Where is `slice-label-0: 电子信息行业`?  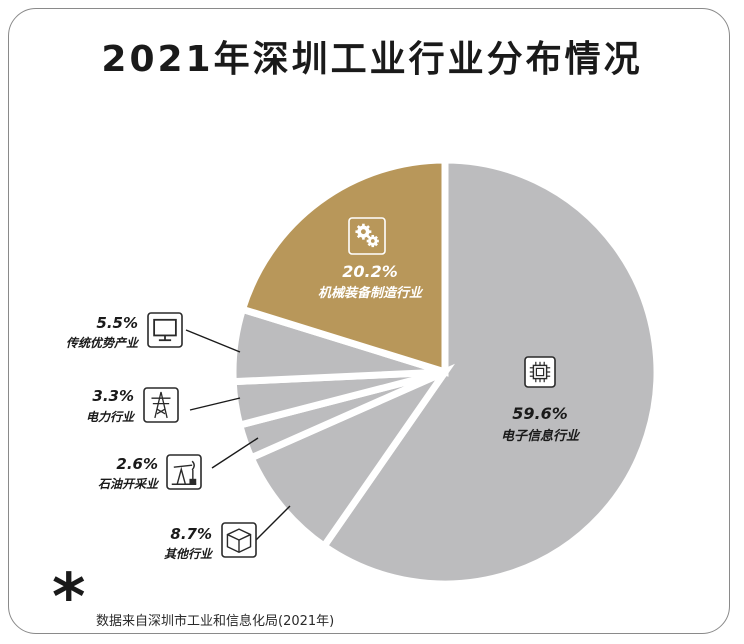 slice-label-0: 电子信息行业 is located at coordinates (541, 436).